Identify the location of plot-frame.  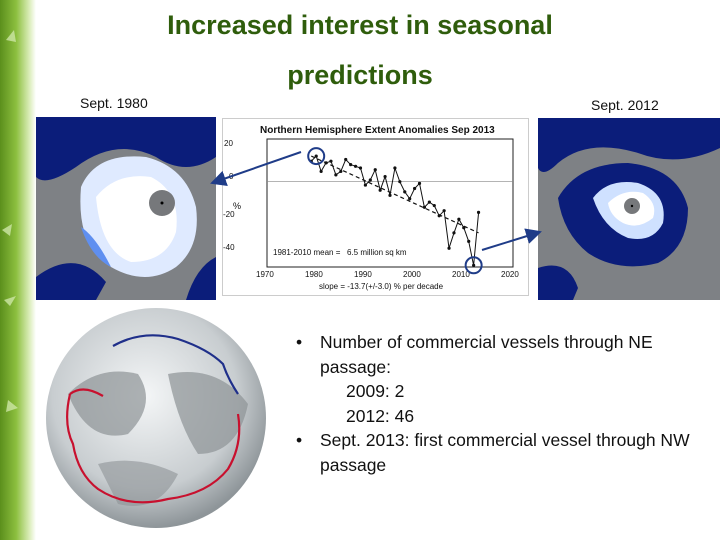
(390, 203).